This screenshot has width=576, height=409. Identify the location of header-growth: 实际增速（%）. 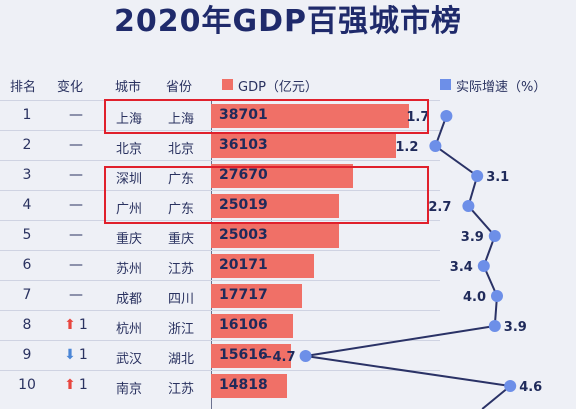
(501, 87).